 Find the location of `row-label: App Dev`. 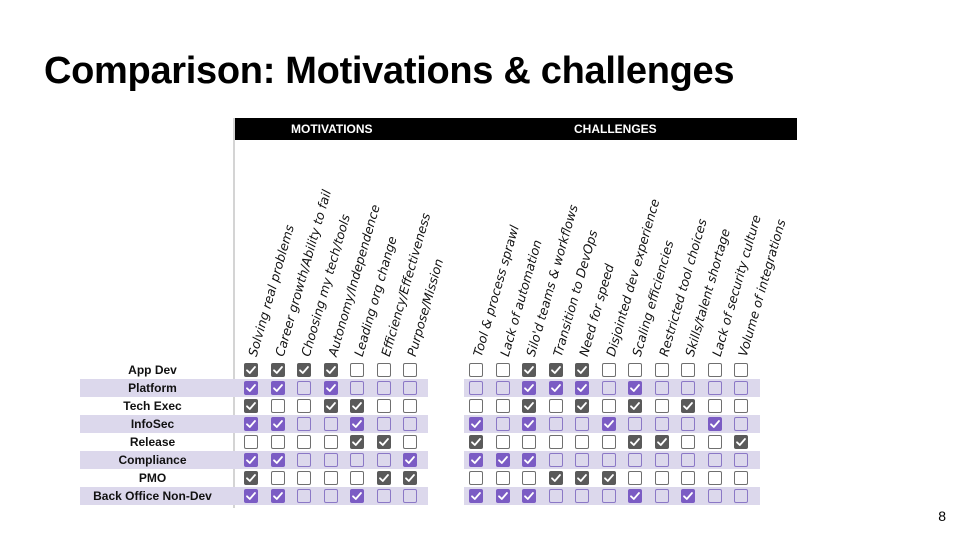

row-label: App Dev is located at coordinates (152, 370).